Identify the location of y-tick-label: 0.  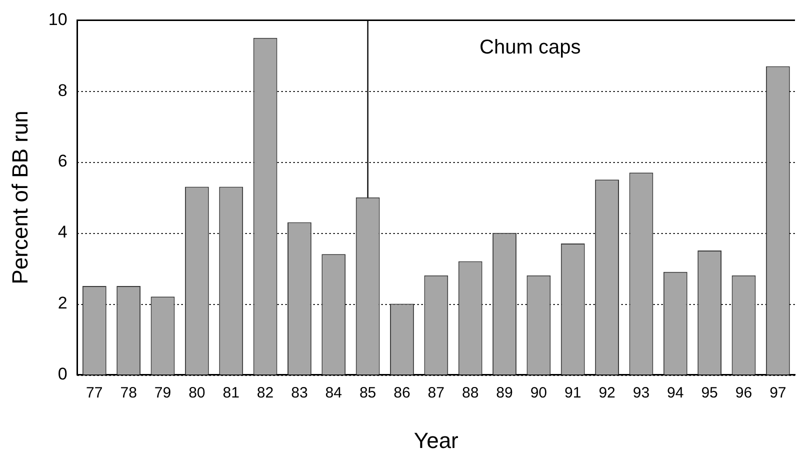
(63, 374).